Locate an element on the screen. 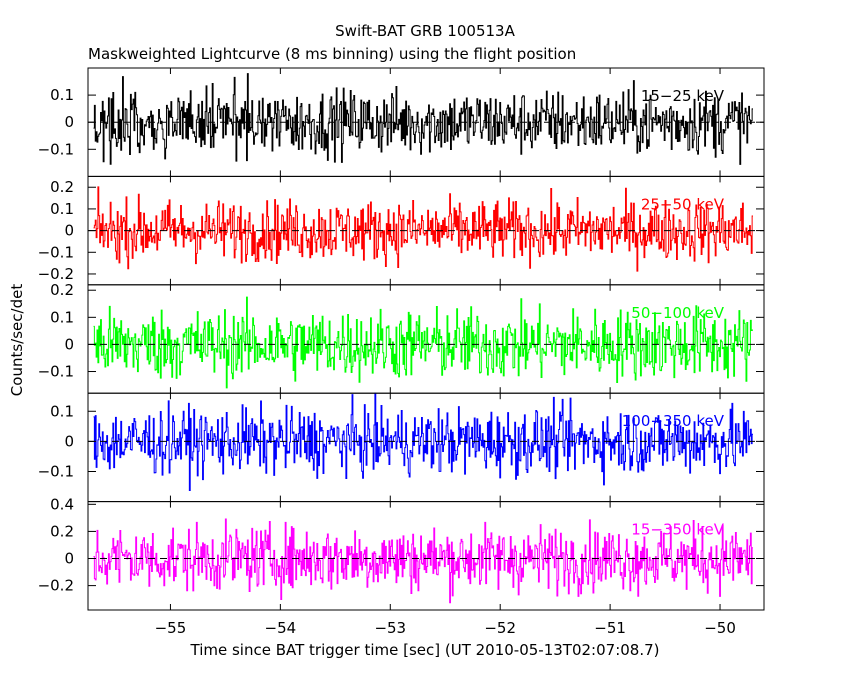  y-tick-label-4-2: 0 is located at coordinates (69, 441).